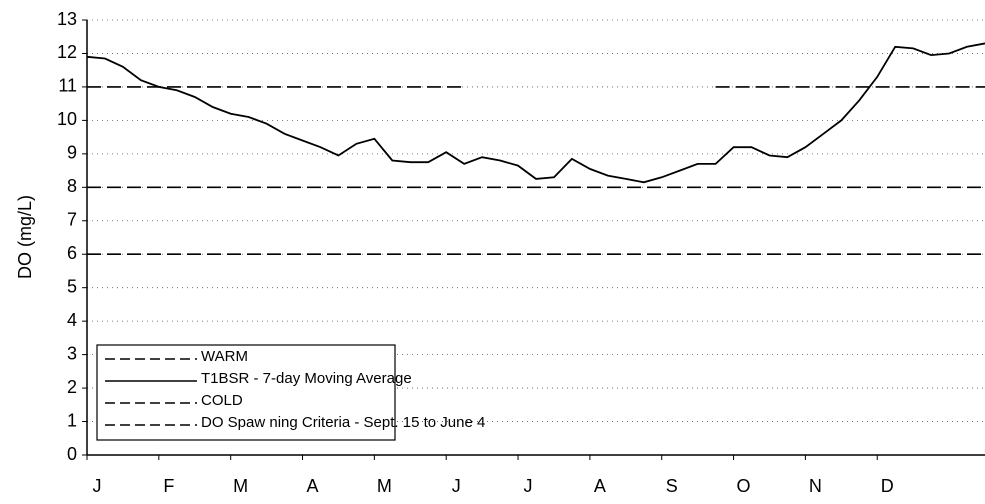  Describe the element at coordinates (72, 353) in the screenshot. I see `y-tick-label: 3` at that location.